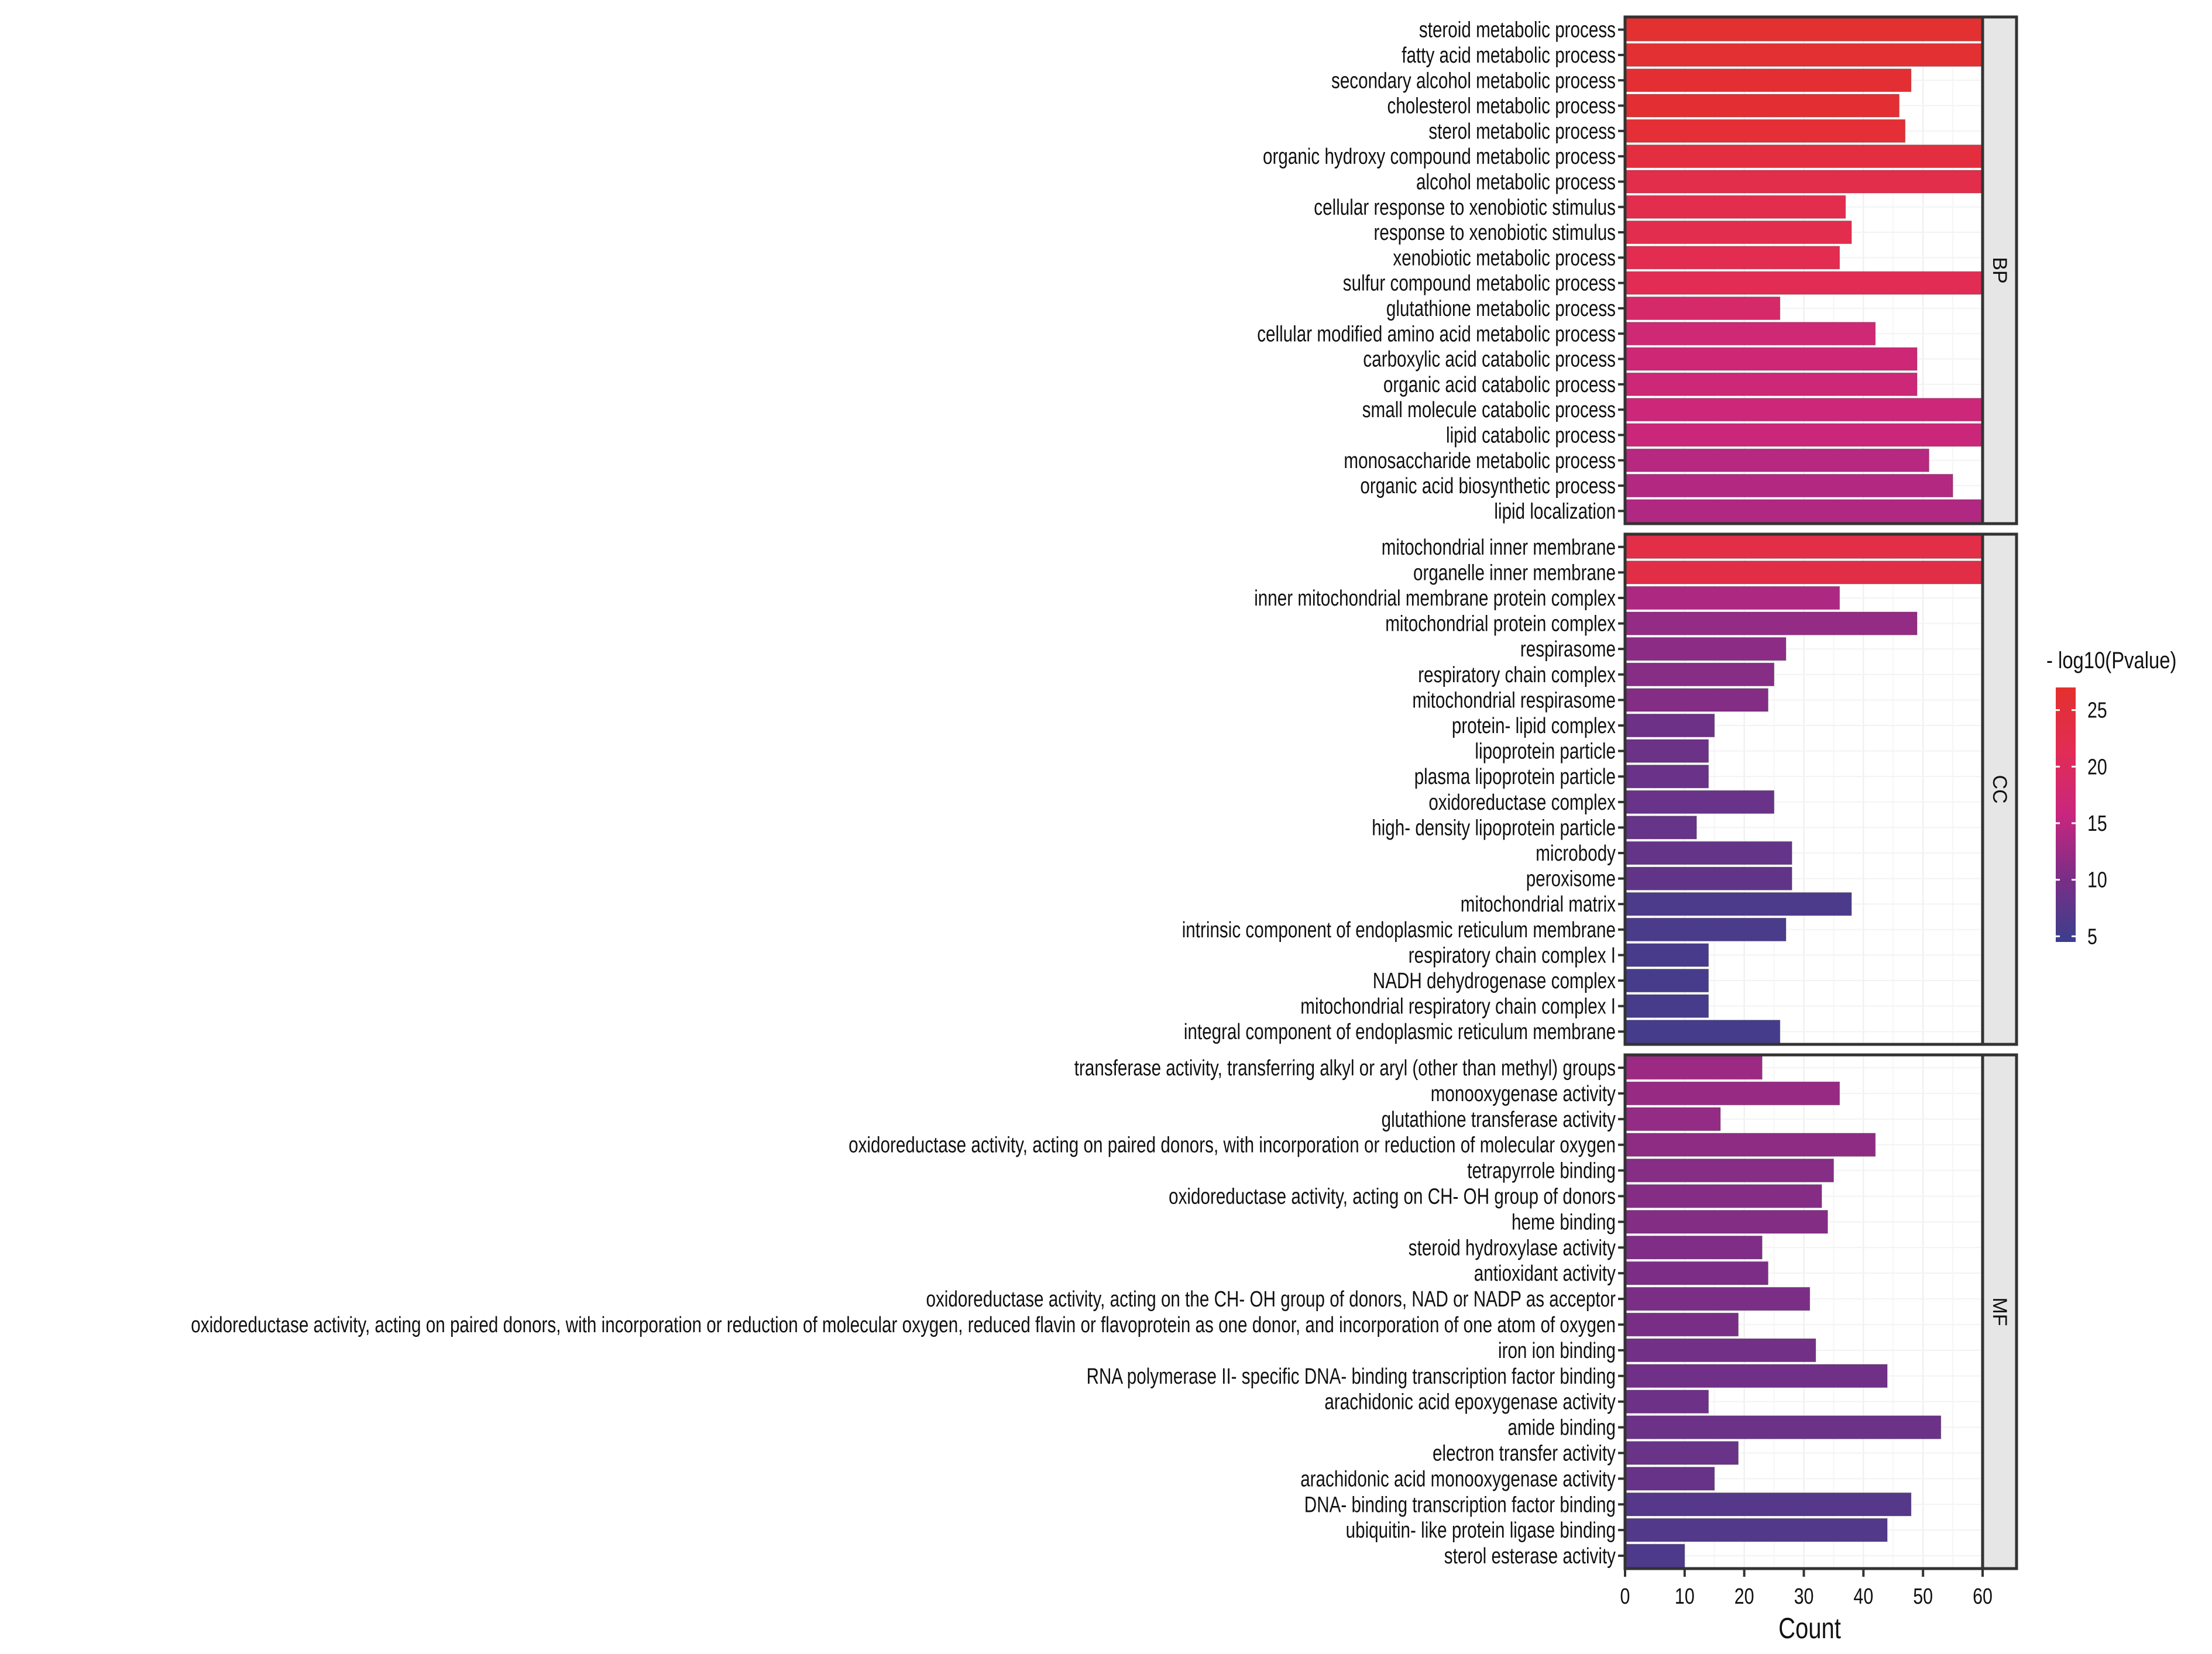  What do you see at coordinates (1576, 854) in the screenshot?
I see `category-label: microbody` at bounding box center [1576, 854].